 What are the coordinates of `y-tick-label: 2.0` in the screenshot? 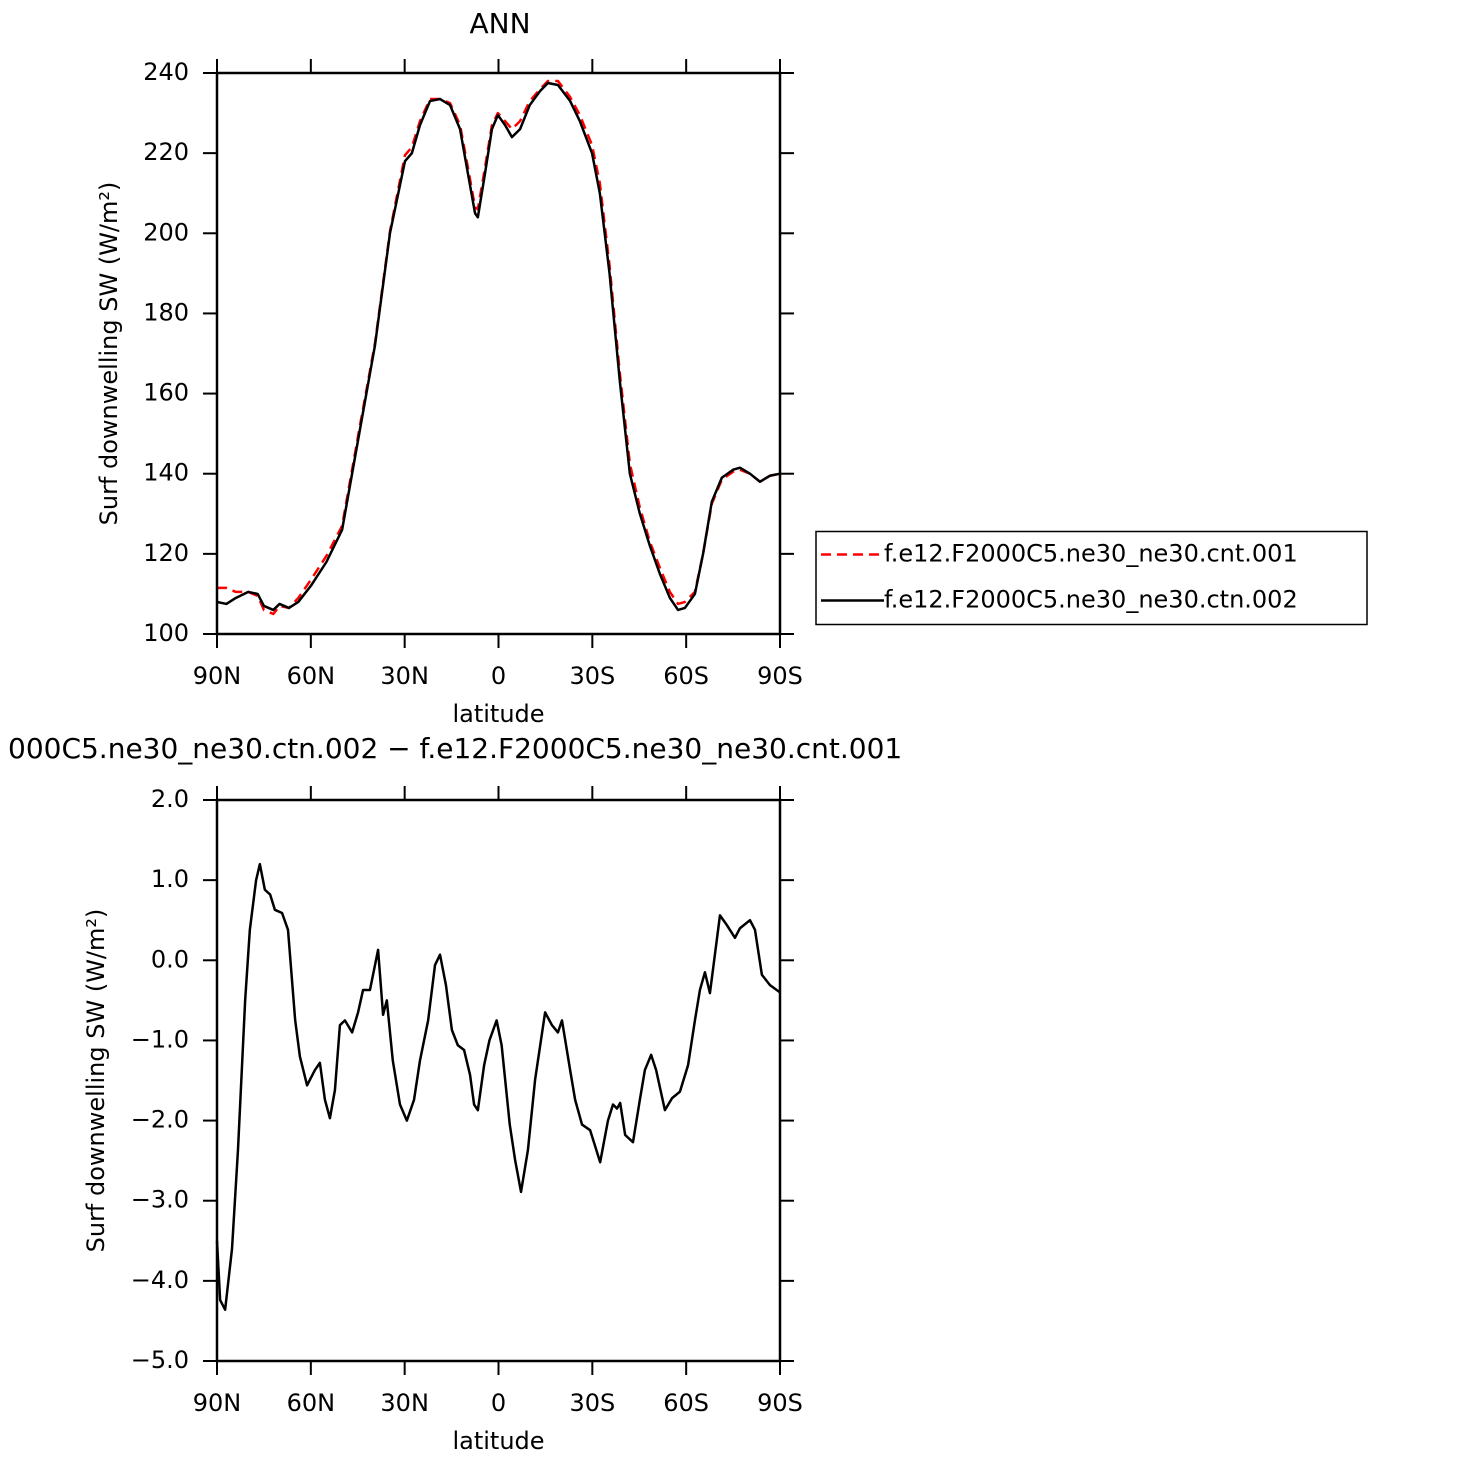 It's located at (170, 799).